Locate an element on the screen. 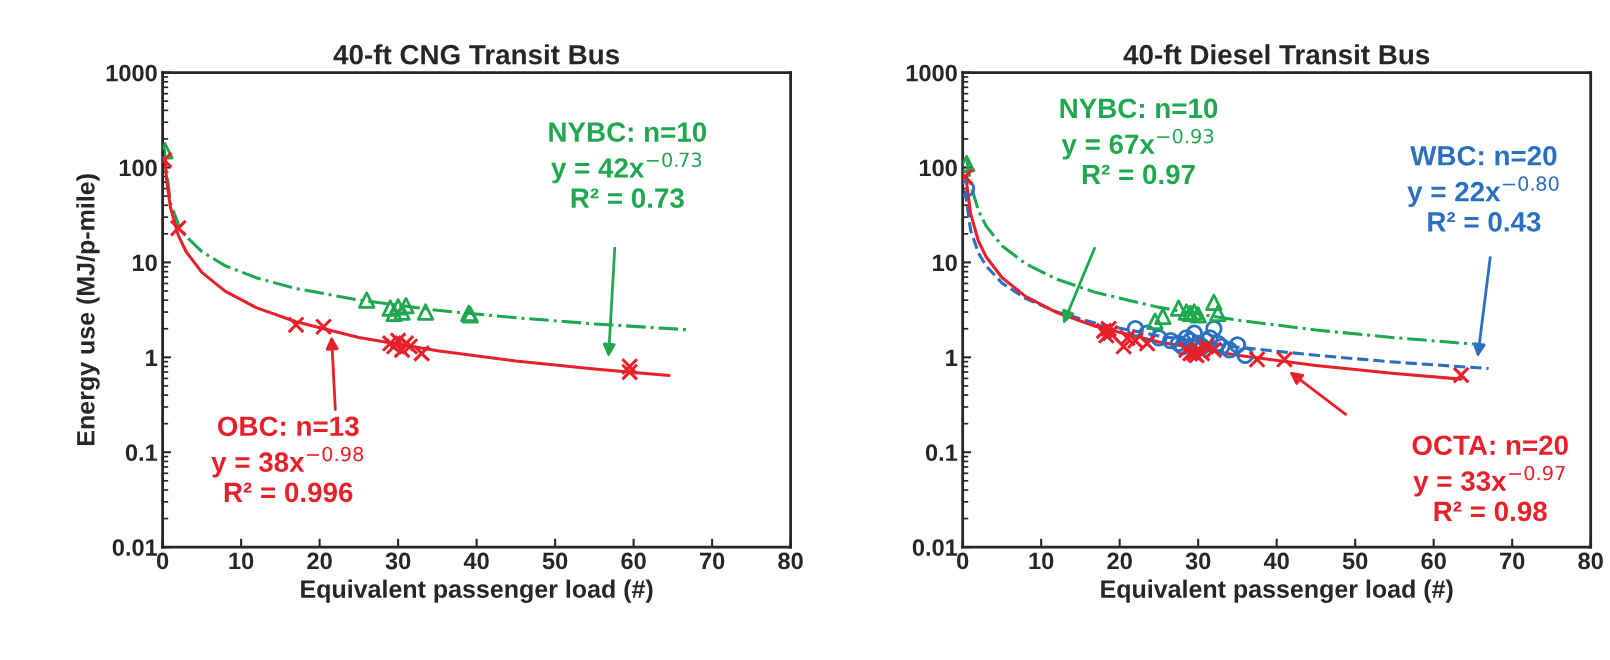  chart-title: 40-ft Diesel Transit Bus is located at coordinates (1276, 54).